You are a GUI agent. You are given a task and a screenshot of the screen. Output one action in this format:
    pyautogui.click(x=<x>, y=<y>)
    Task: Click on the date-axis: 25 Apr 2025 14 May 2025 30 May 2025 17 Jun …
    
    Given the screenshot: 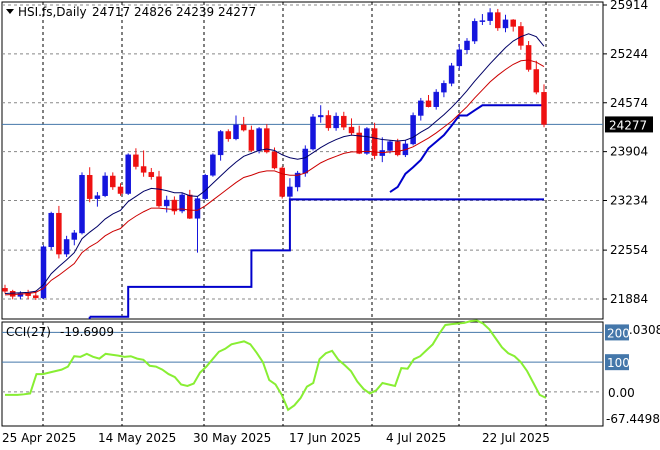 What is the action you would take?
    pyautogui.click(x=276, y=438)
    